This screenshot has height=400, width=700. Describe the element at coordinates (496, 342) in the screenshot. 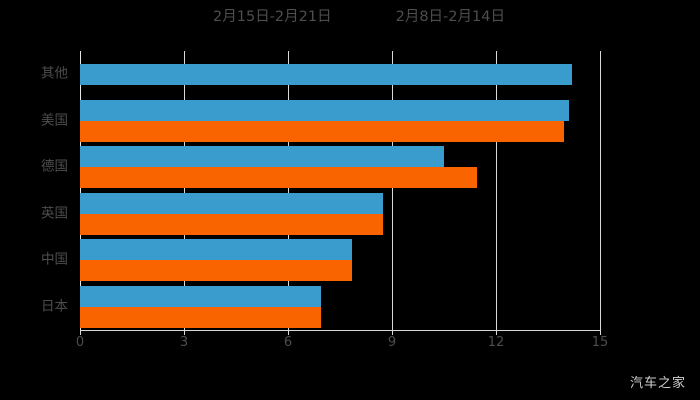

I see `x-tick-label-12: 12` at that location.